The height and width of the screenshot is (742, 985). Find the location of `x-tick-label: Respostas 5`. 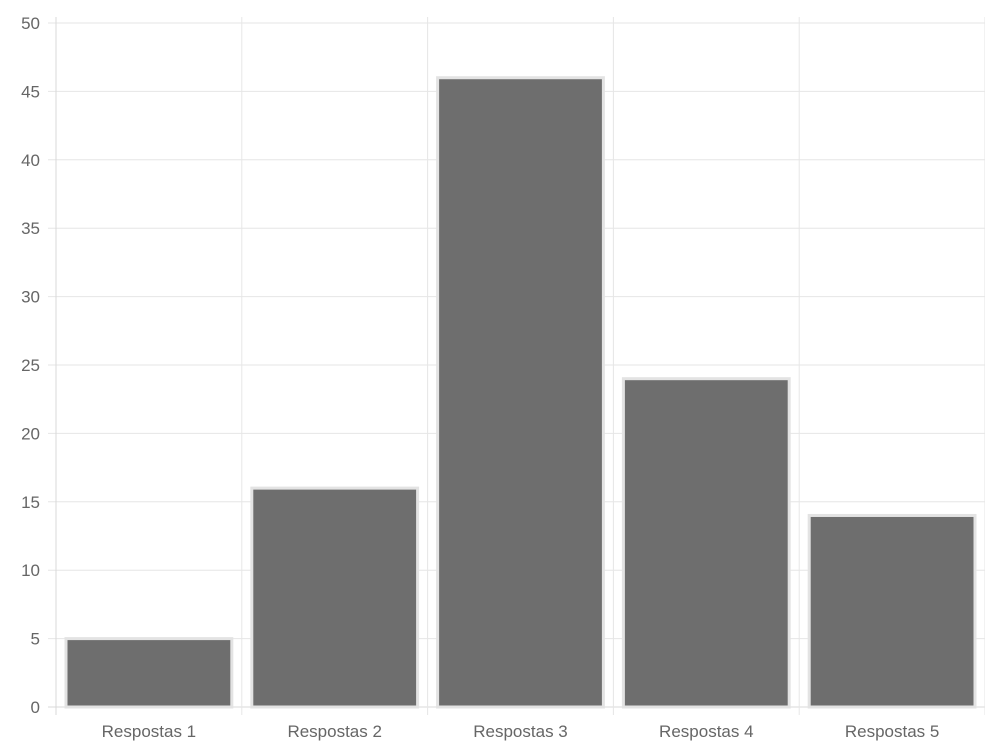

x-tick-label: Respostas 5 is located at coordinates (892, 731).